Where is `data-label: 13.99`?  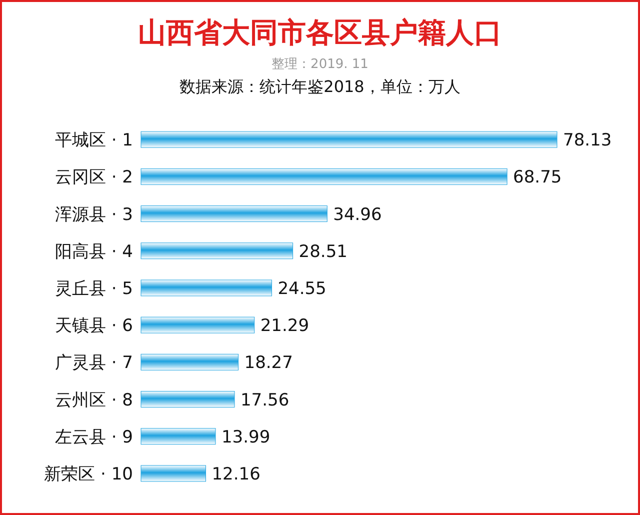
data-label: 13.99 is located at coordinates (245, 437).